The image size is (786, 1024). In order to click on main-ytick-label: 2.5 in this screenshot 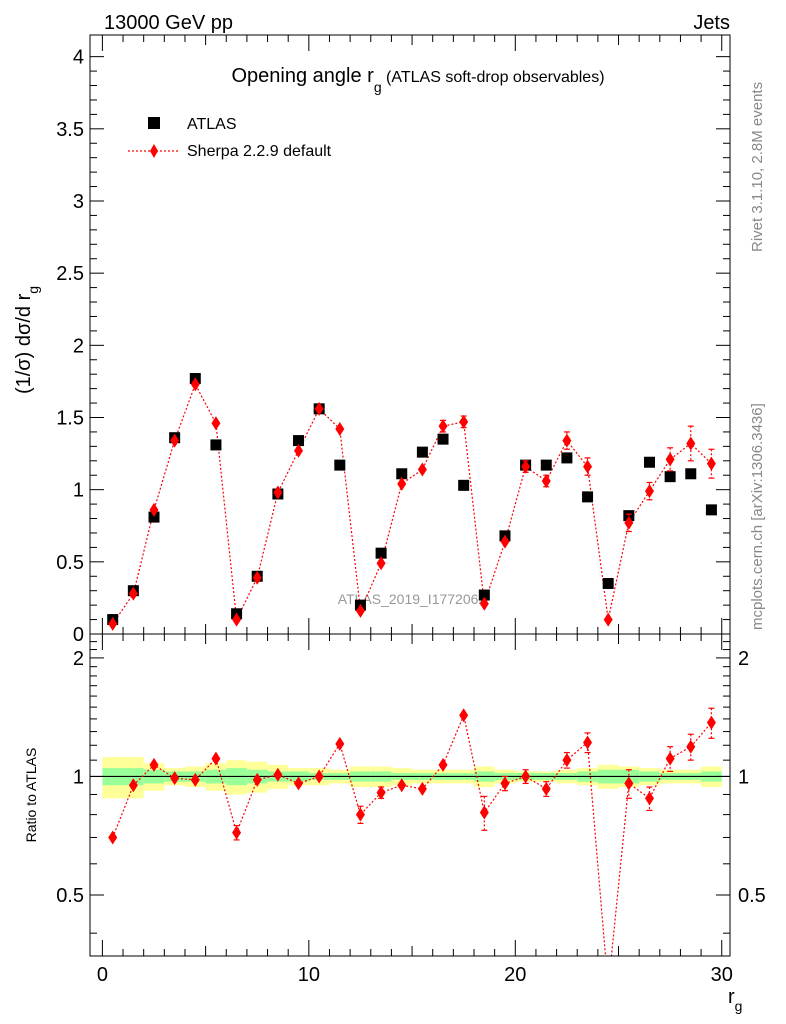, I will do `click(70, 274)`.